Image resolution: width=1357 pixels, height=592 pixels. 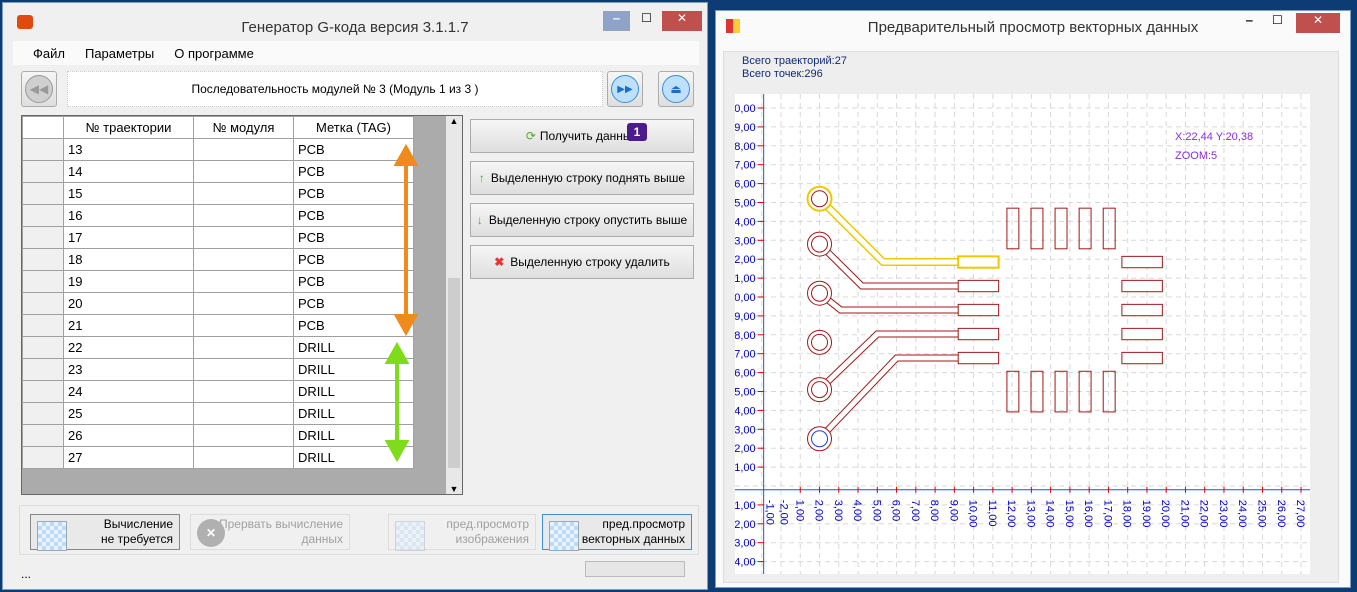 I want to click on vector-icon, so click(x=564, y=536).